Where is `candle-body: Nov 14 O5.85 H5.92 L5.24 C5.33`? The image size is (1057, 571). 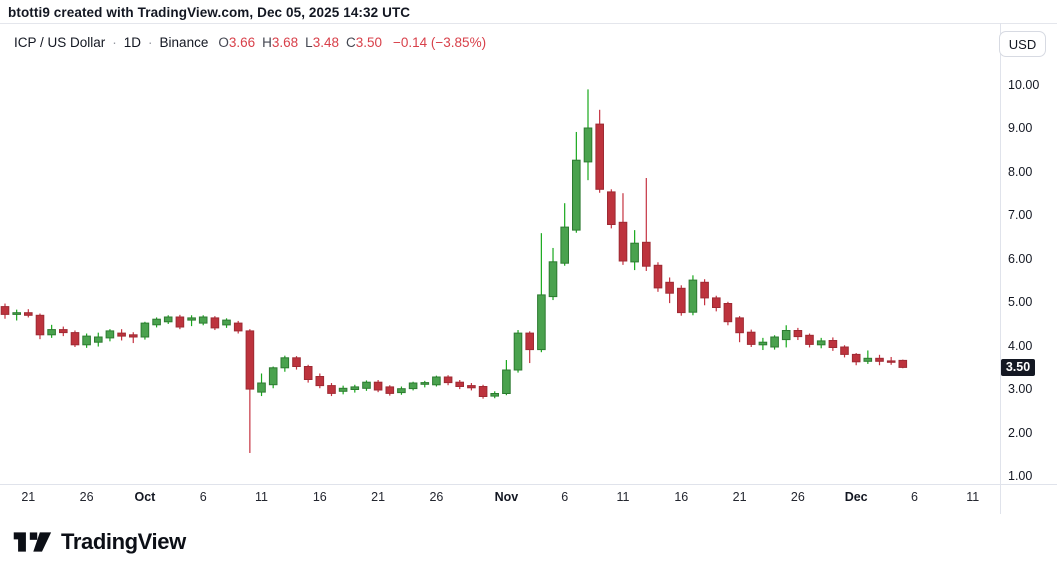 candle-body: Nov 14 O5.85 H5.92 L5.24 C5.33 is located at coordinates (658, 276).